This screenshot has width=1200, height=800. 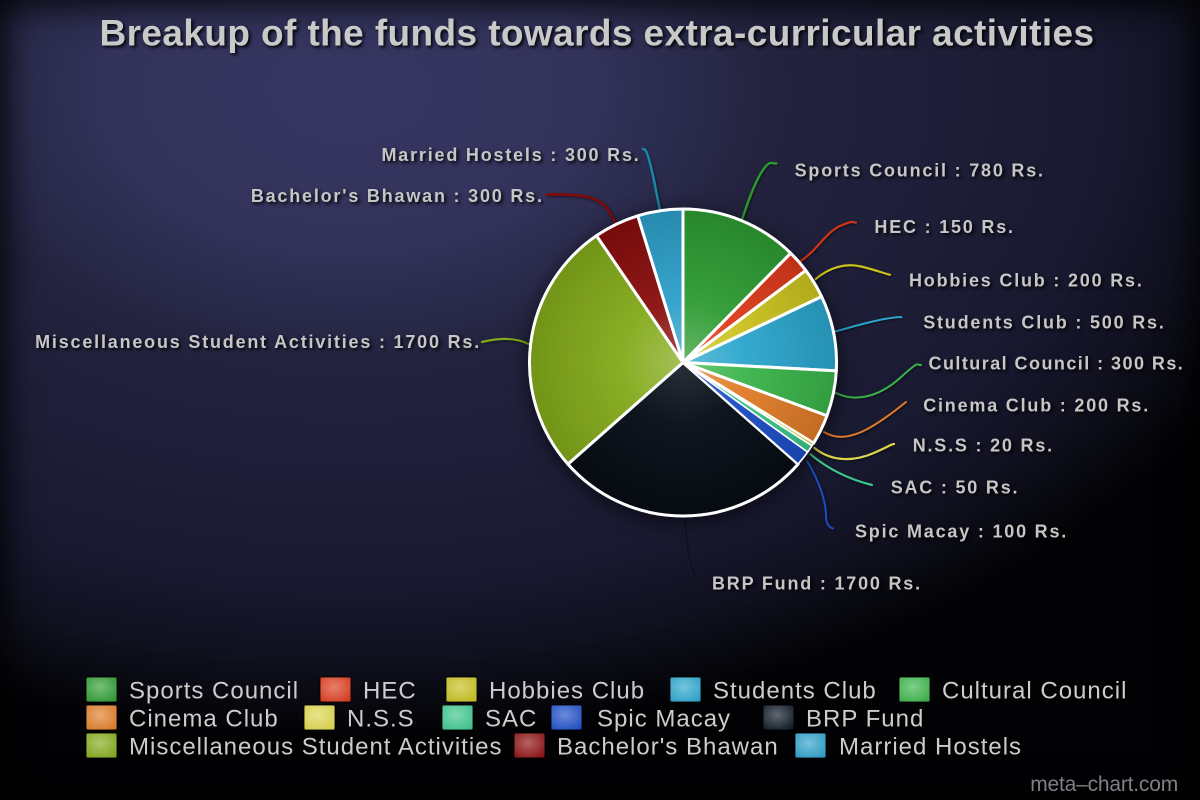 I want to click on svg-text: Sports Council : 780 Rs., so click(x=920, y=170).